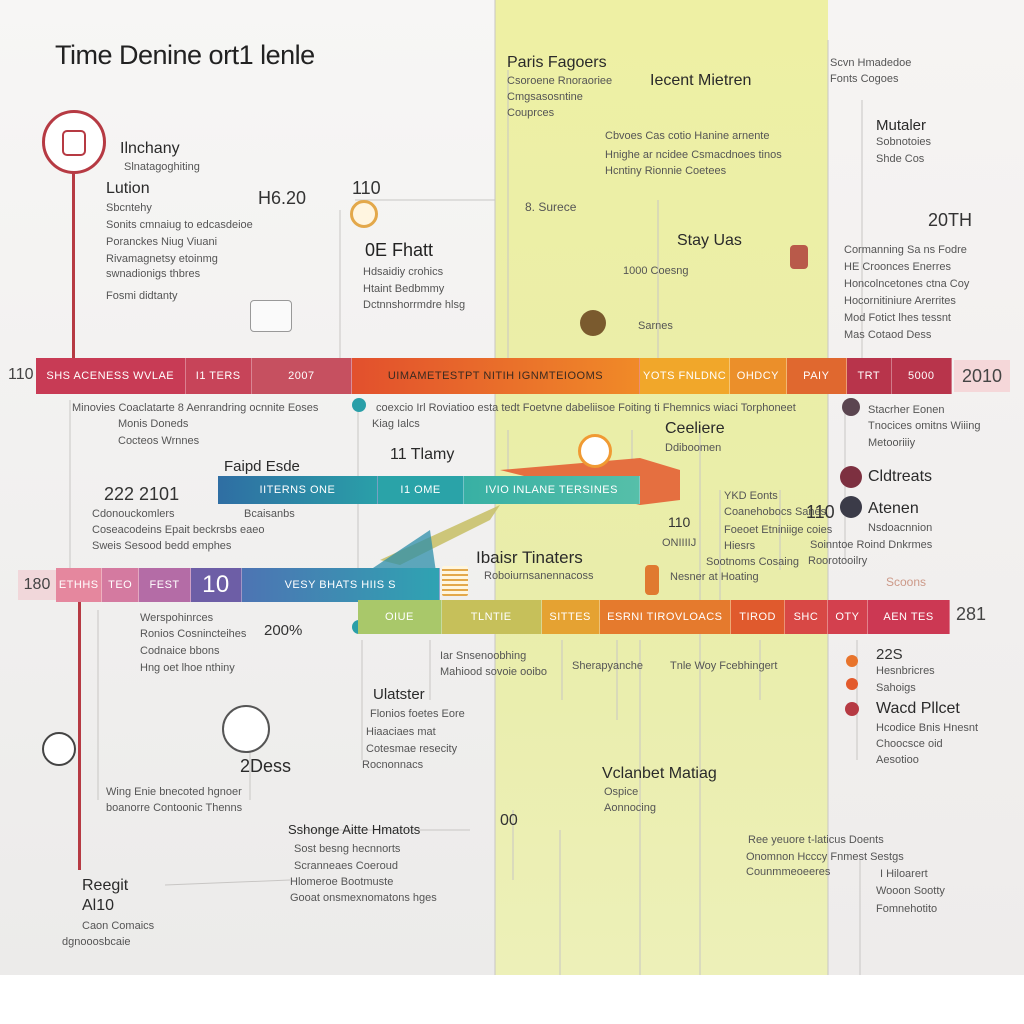  Describe the element at coordinates (905, 671) in the screenshot. I see `bb3-right-1: Hesnbricres` at that location.